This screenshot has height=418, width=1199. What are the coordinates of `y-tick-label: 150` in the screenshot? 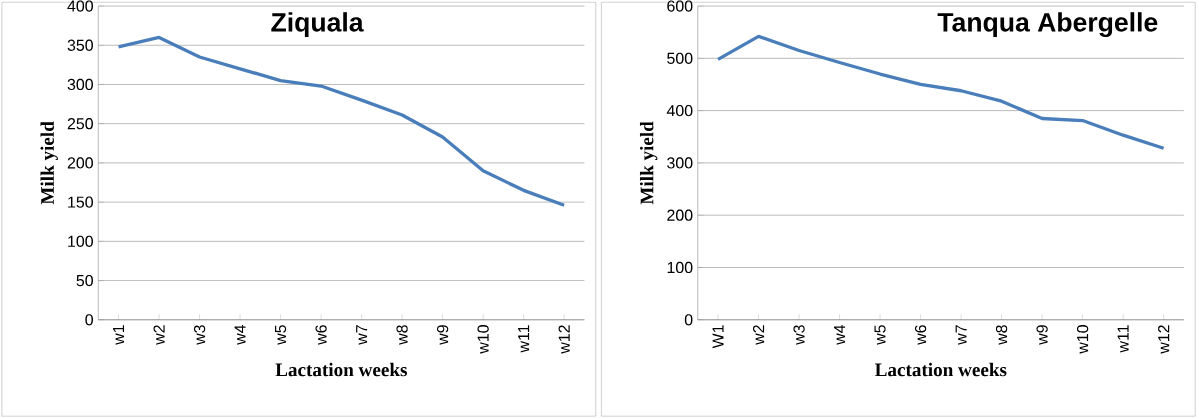 It's located at (80, 202).